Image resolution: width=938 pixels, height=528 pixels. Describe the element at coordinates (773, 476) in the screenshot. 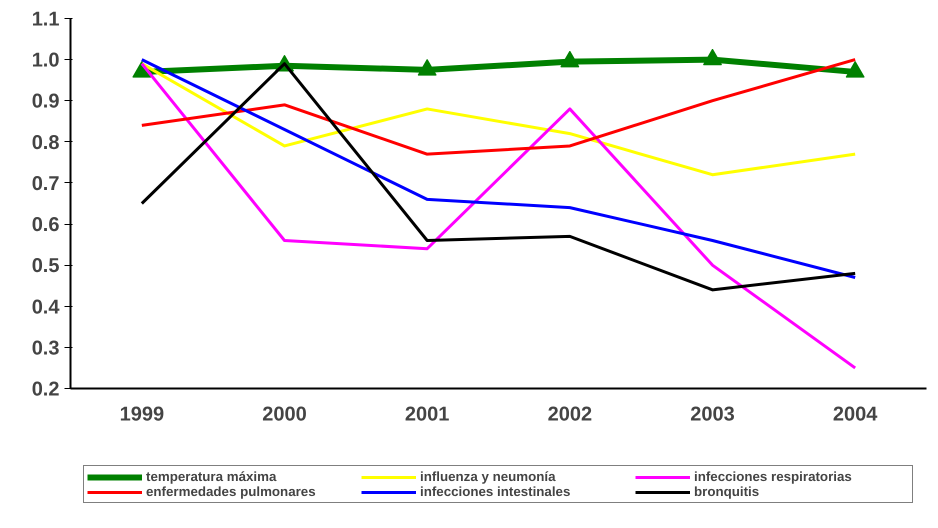

I see `legend-label: infecciones respiratorias` at that location.